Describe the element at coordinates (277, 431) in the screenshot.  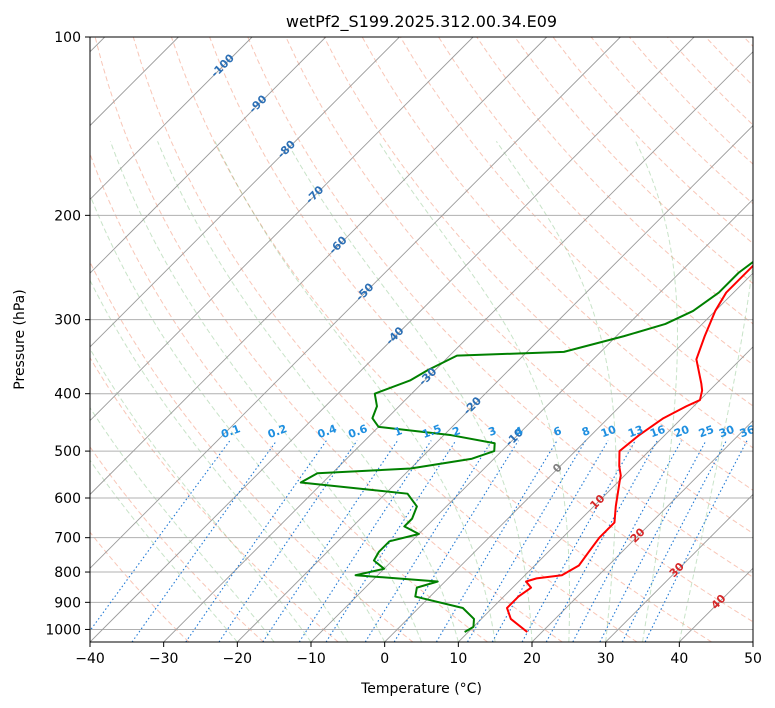
I see `mixing-ratio-label: 0.2` at that location.